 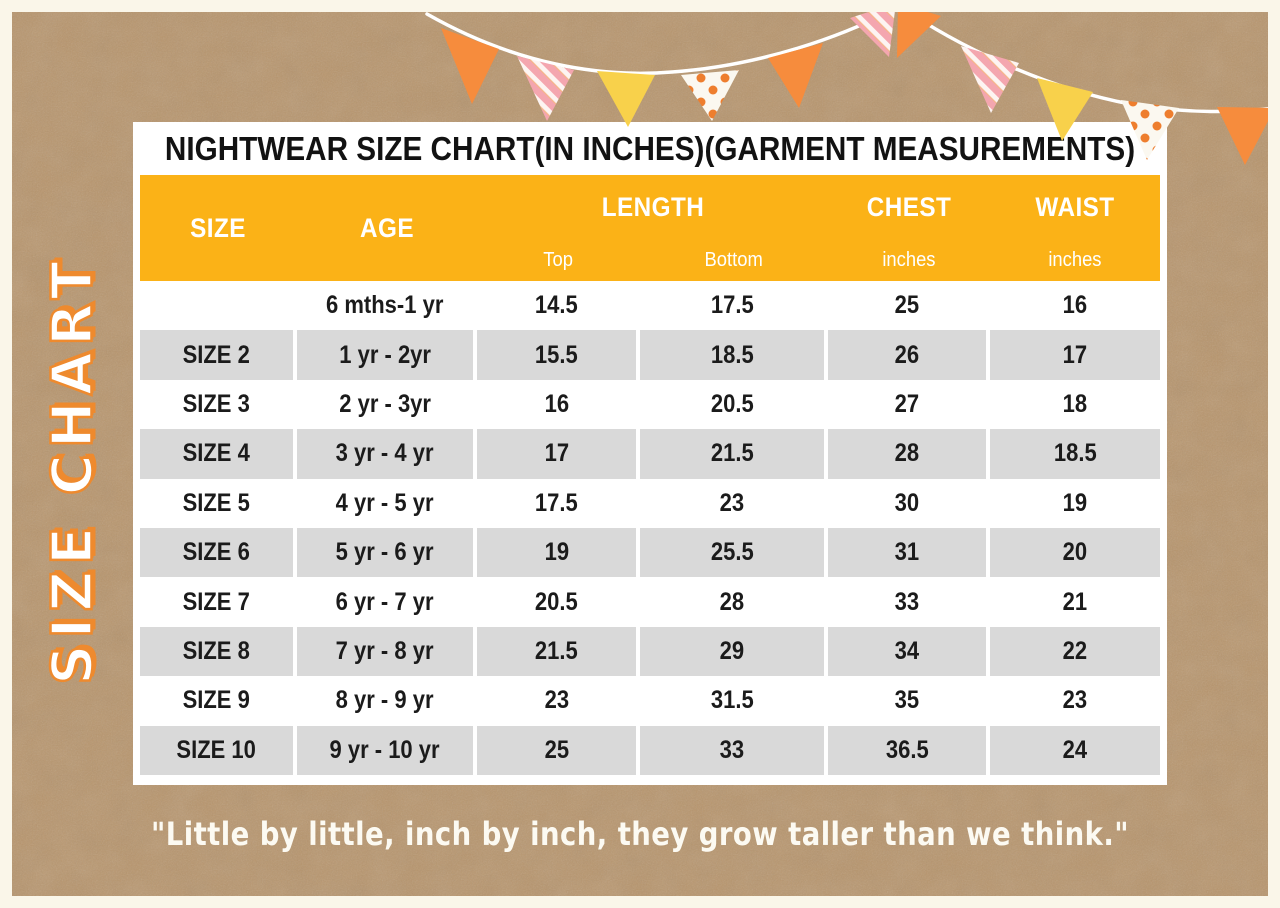 What do you see at coordinates (1075, 404) in the screenshot?
I see `table-cell: 18` at bounding box center [1075, 404].